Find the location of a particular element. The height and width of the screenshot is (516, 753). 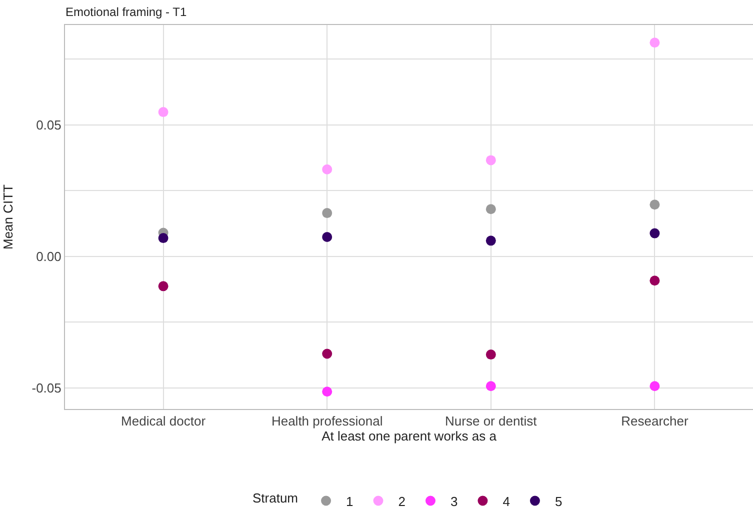

x-tick-label: Medical doctor is located at coordinates (163, 421).